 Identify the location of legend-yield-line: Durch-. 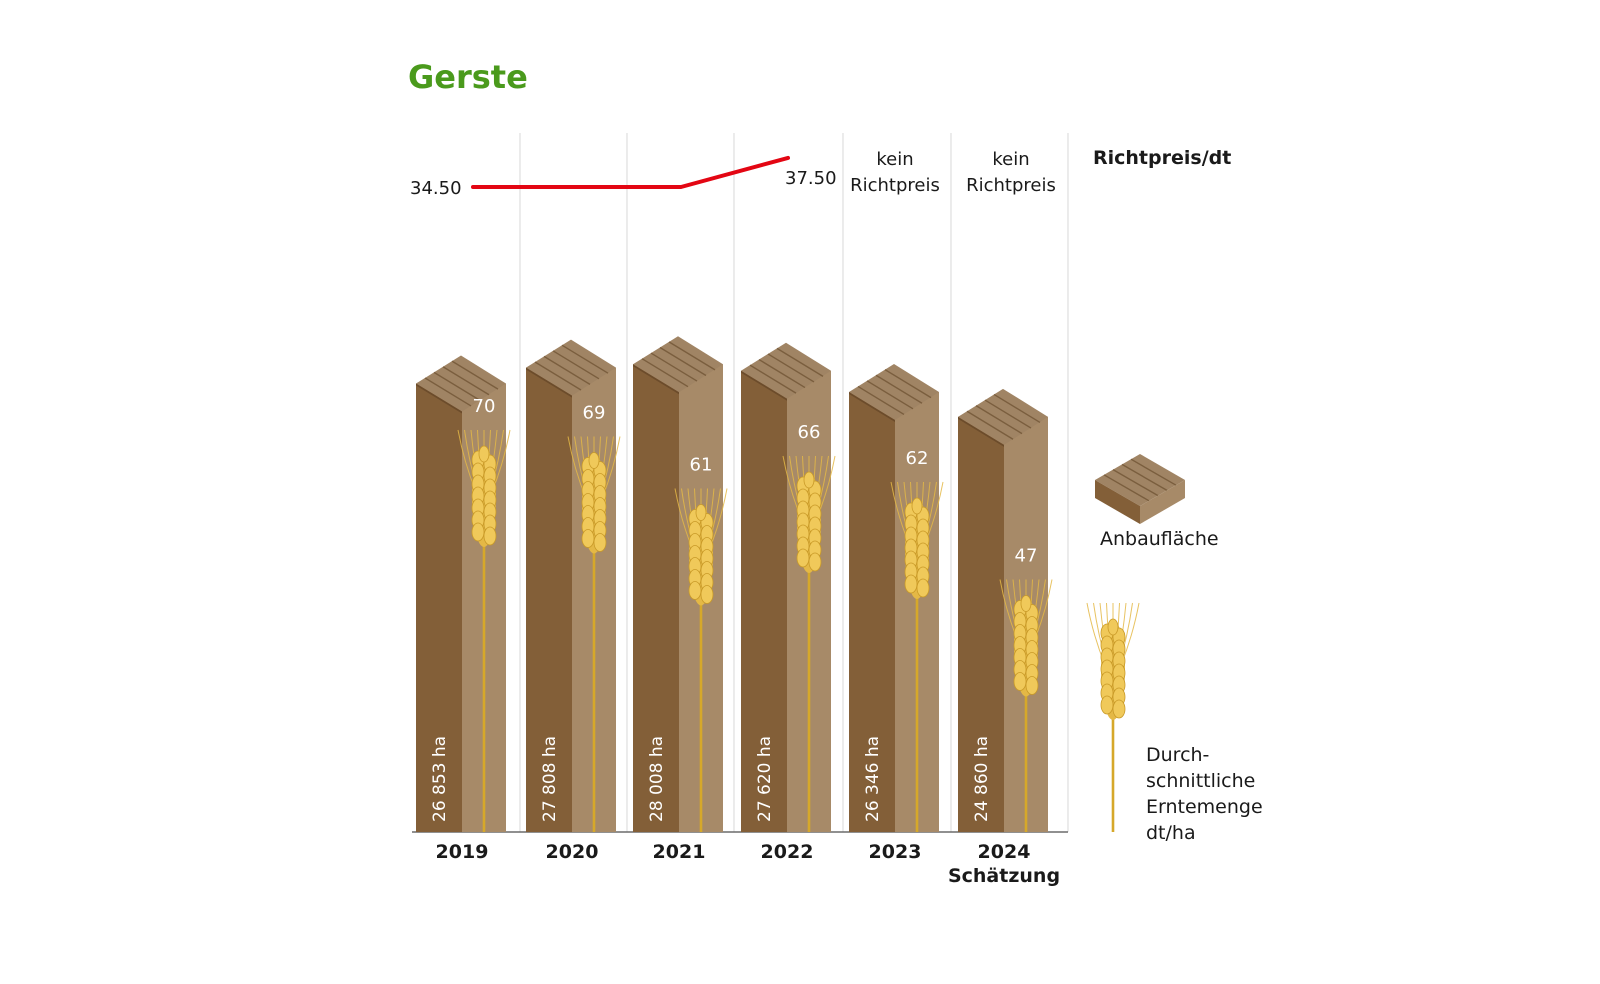
(1178, 755).